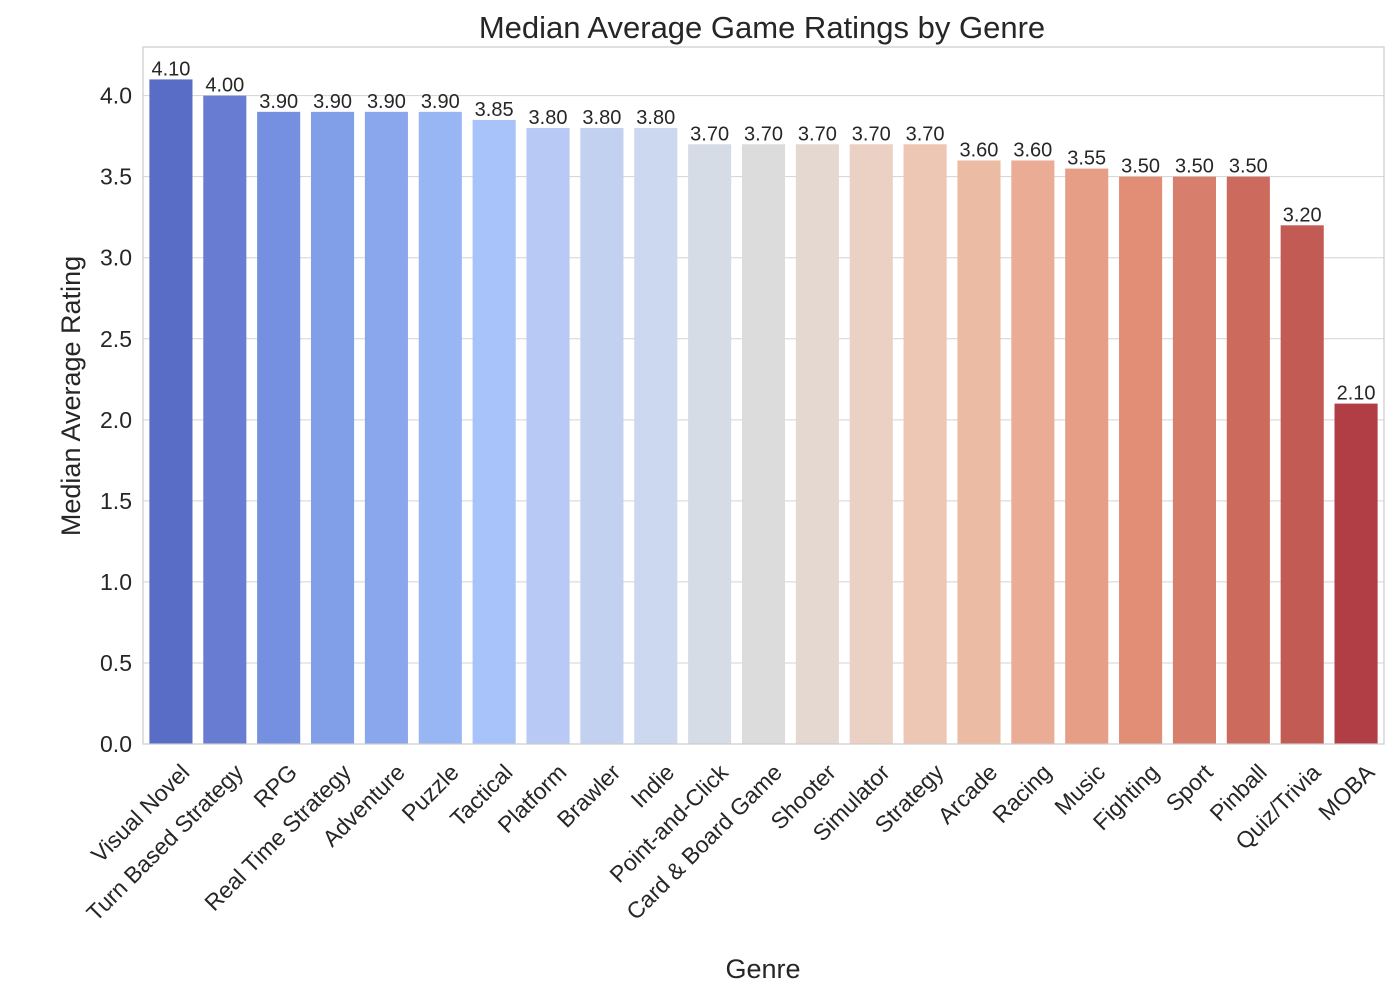 The height and width of the screenshot is (1000, 1400). What do you see at coordinates (170, 69) in the screenshot?
I see `bar-value-label: 4.10` at bounding box center [170, 69].